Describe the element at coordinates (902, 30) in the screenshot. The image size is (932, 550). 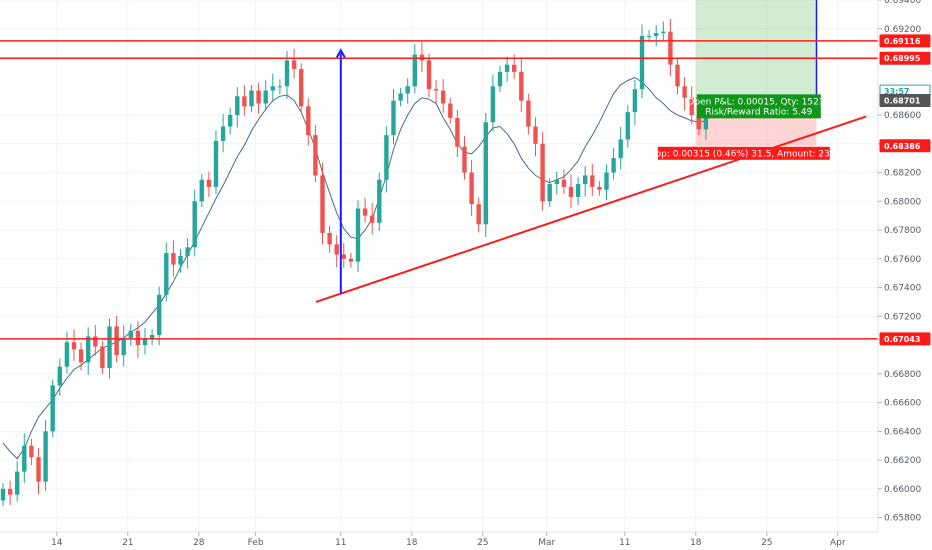
I see `price-tick-label: 0.69200` at that location.